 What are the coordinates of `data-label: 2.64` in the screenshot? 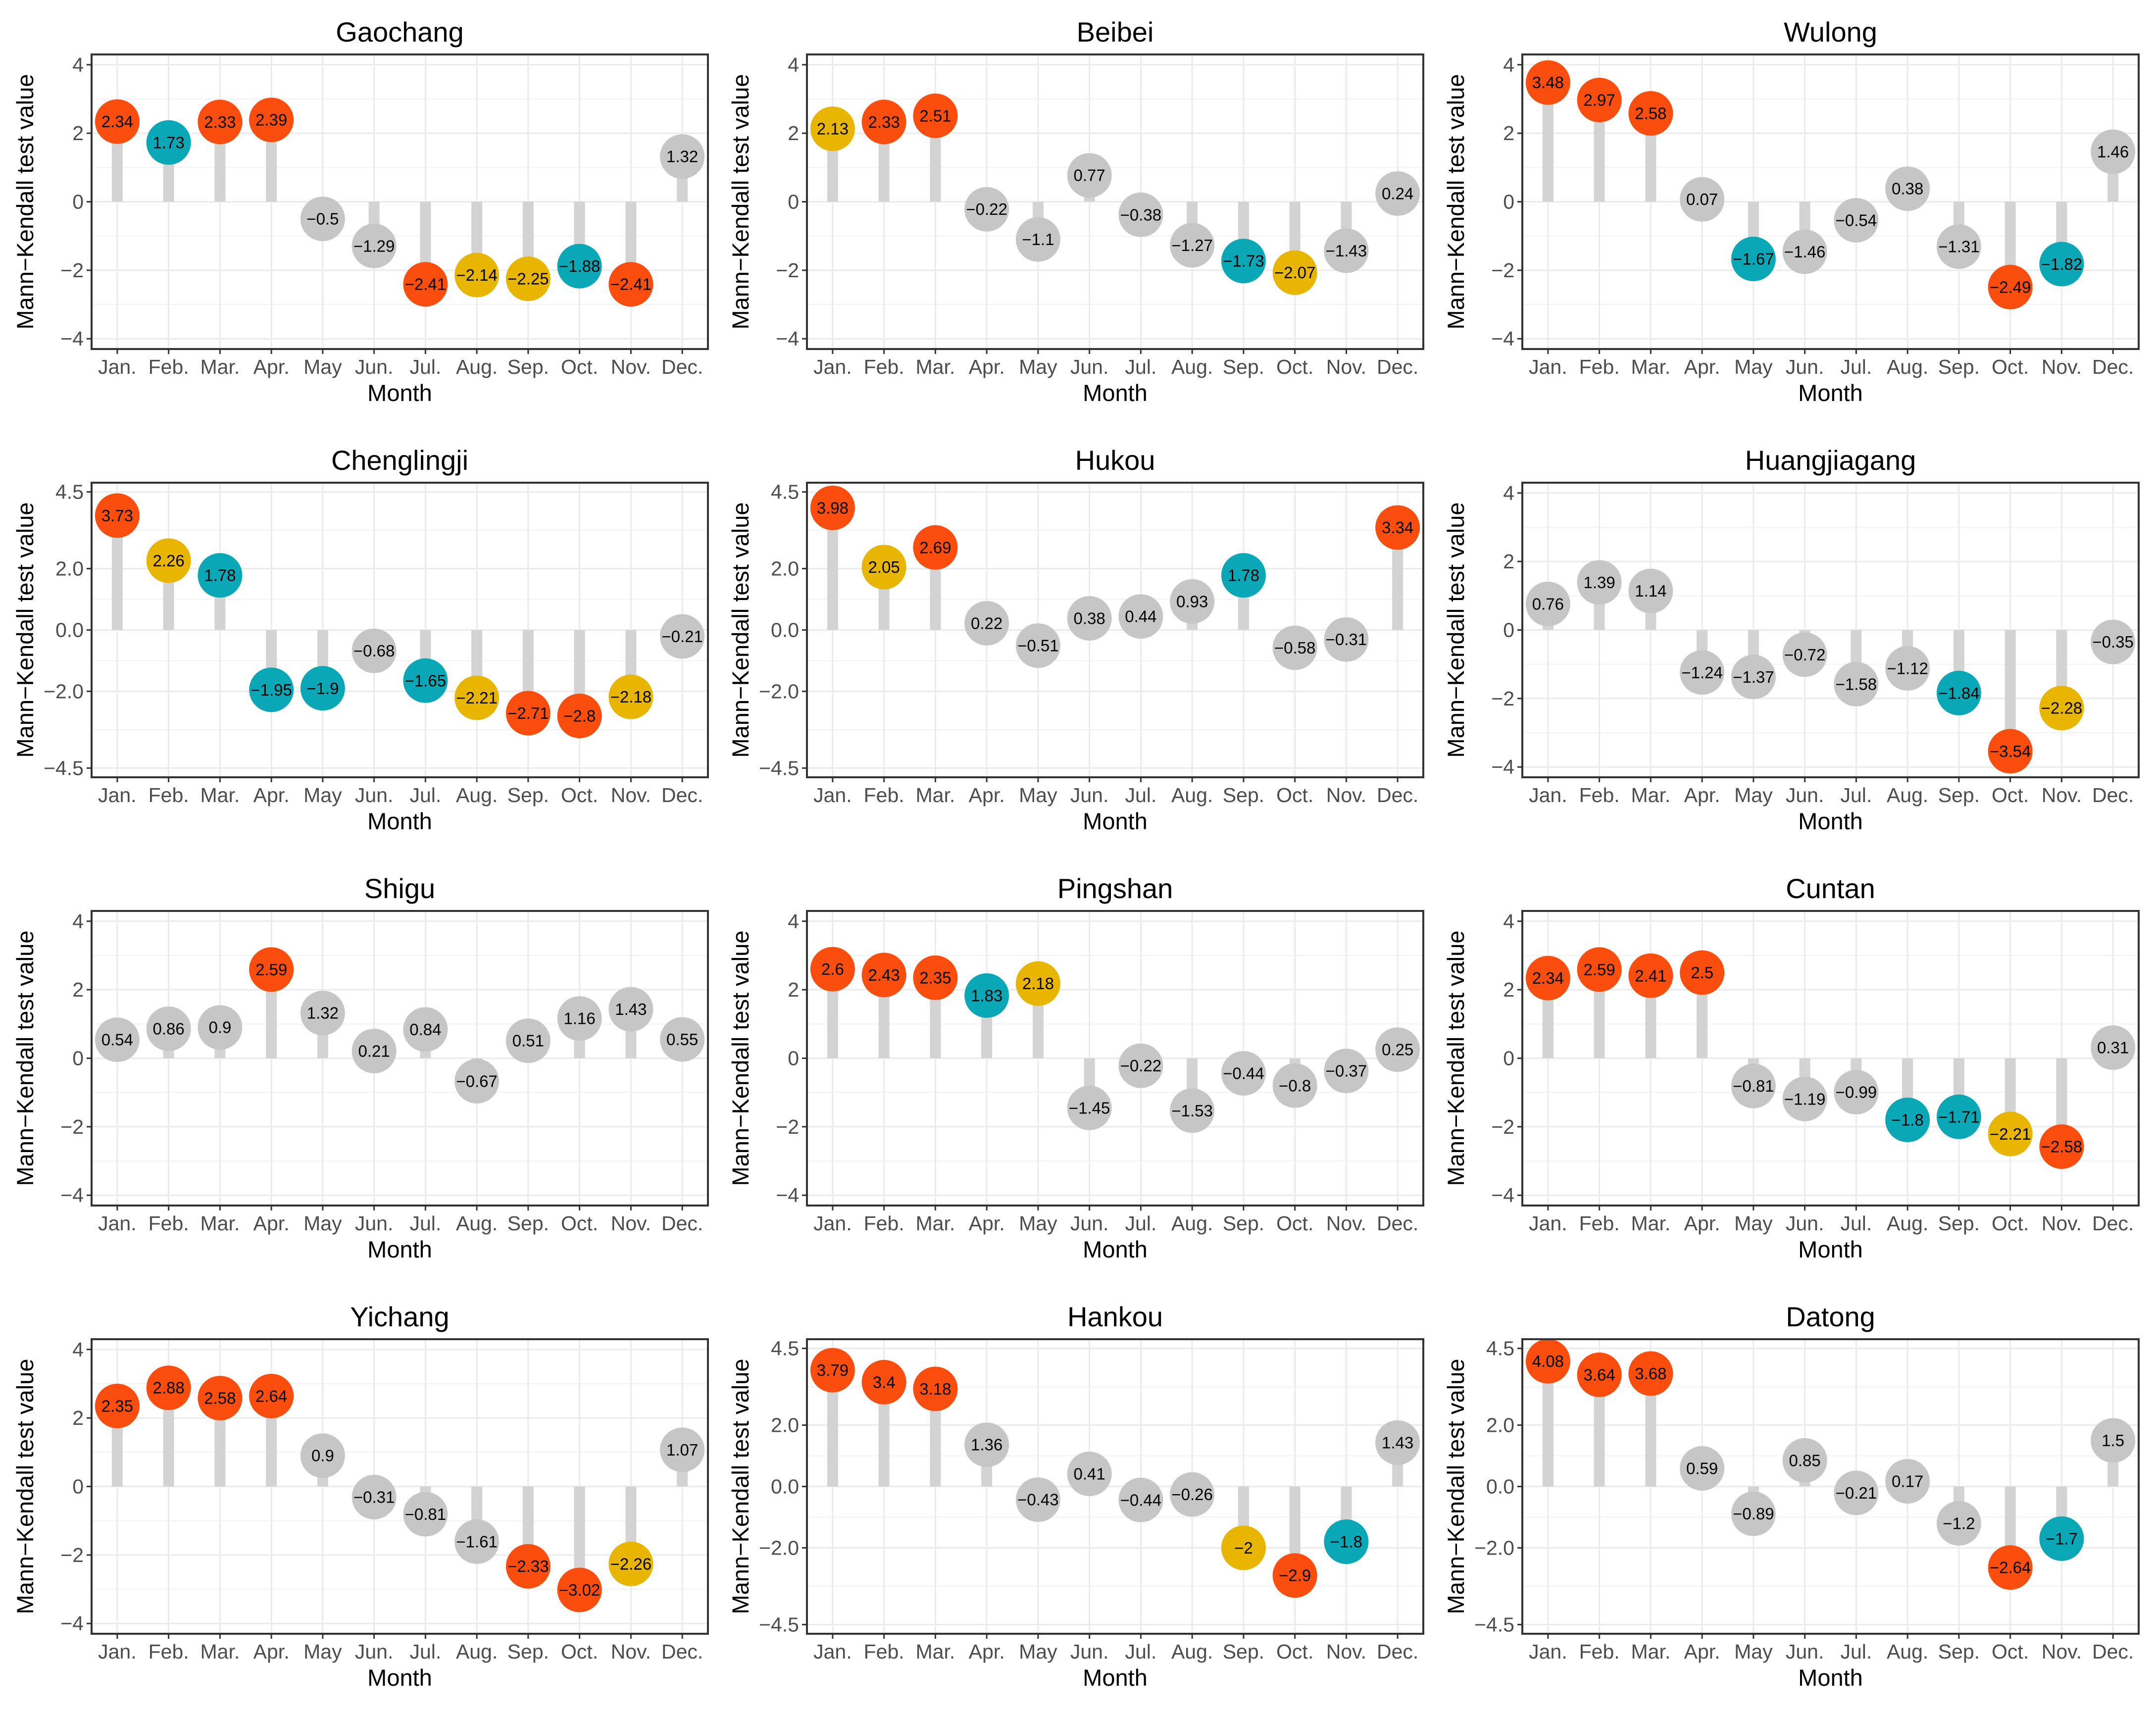 It's located at (271, 1396).